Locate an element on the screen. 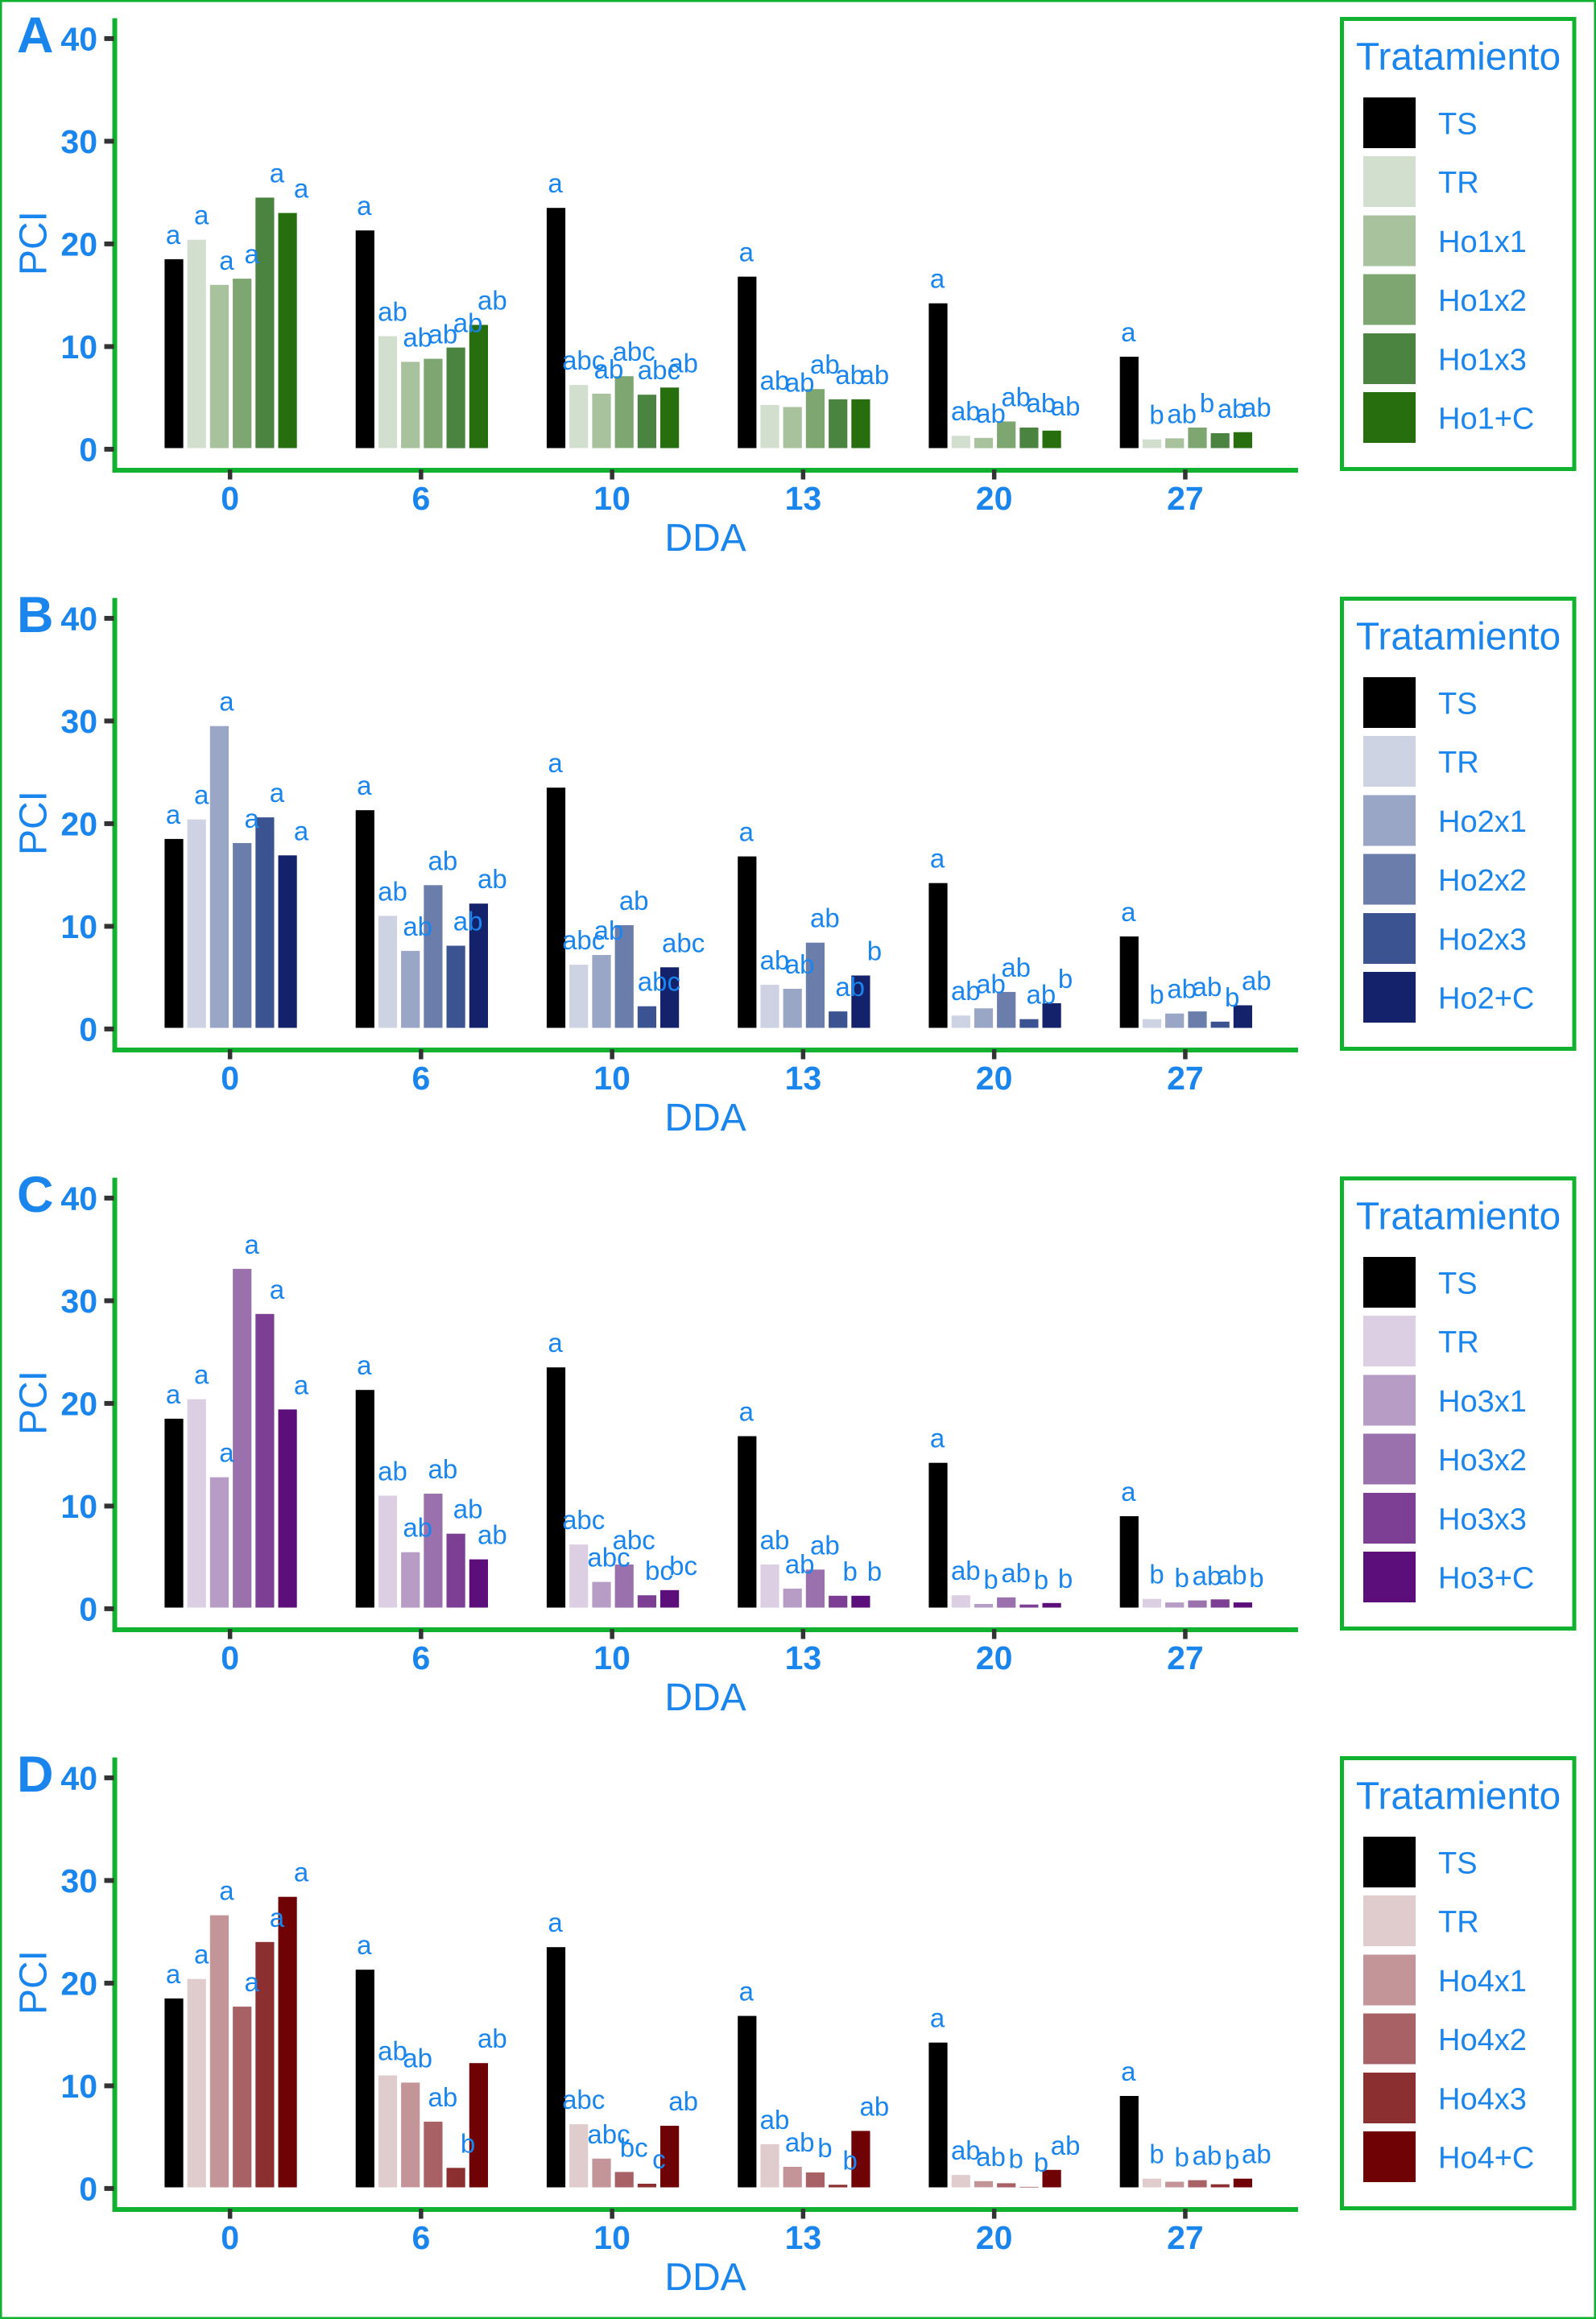 The height and width of the screenshot is (2319, 1596). svg-text: c is located at coordinates (659, 2159).